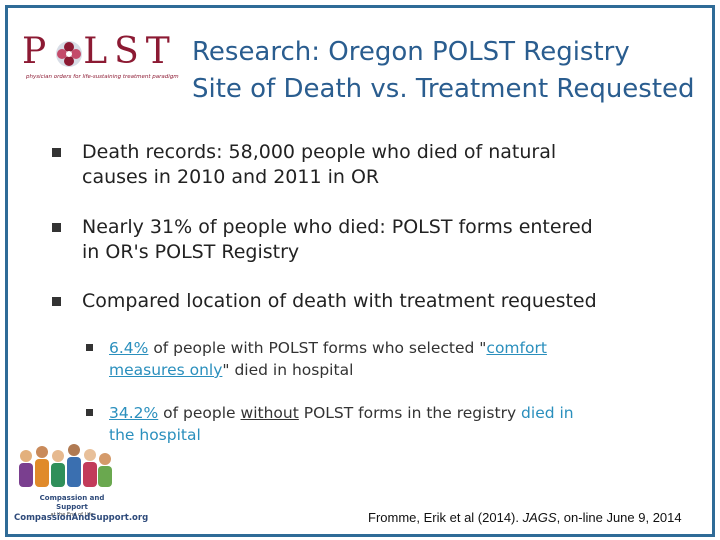 This screenshot has height=540, width=720. What do you see at coordinates (65, 465) in the screenshot?
I see `people-group-icon` at bounding box center [65, 465].